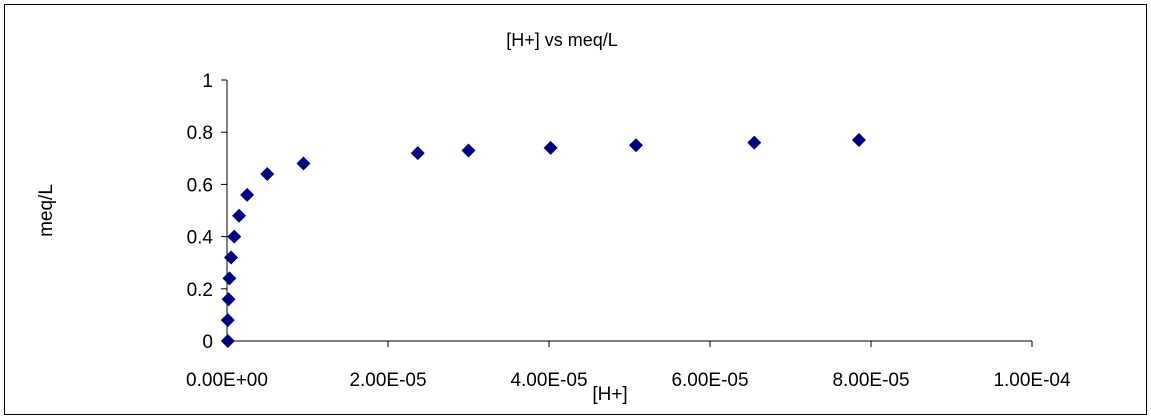 The width and height of the screenshot is (1151, 419). Describe the element at coordinates (562, 40) in the screenshot. I see `chart-title: [H+] vs meq/L` at that location.